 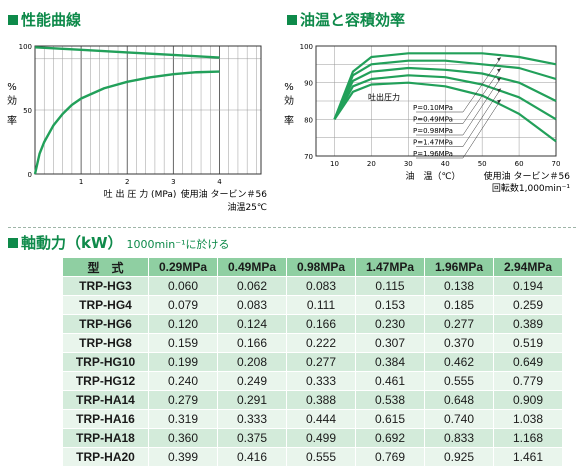 I want to click on performance-frame, so click(x=148, y=110).